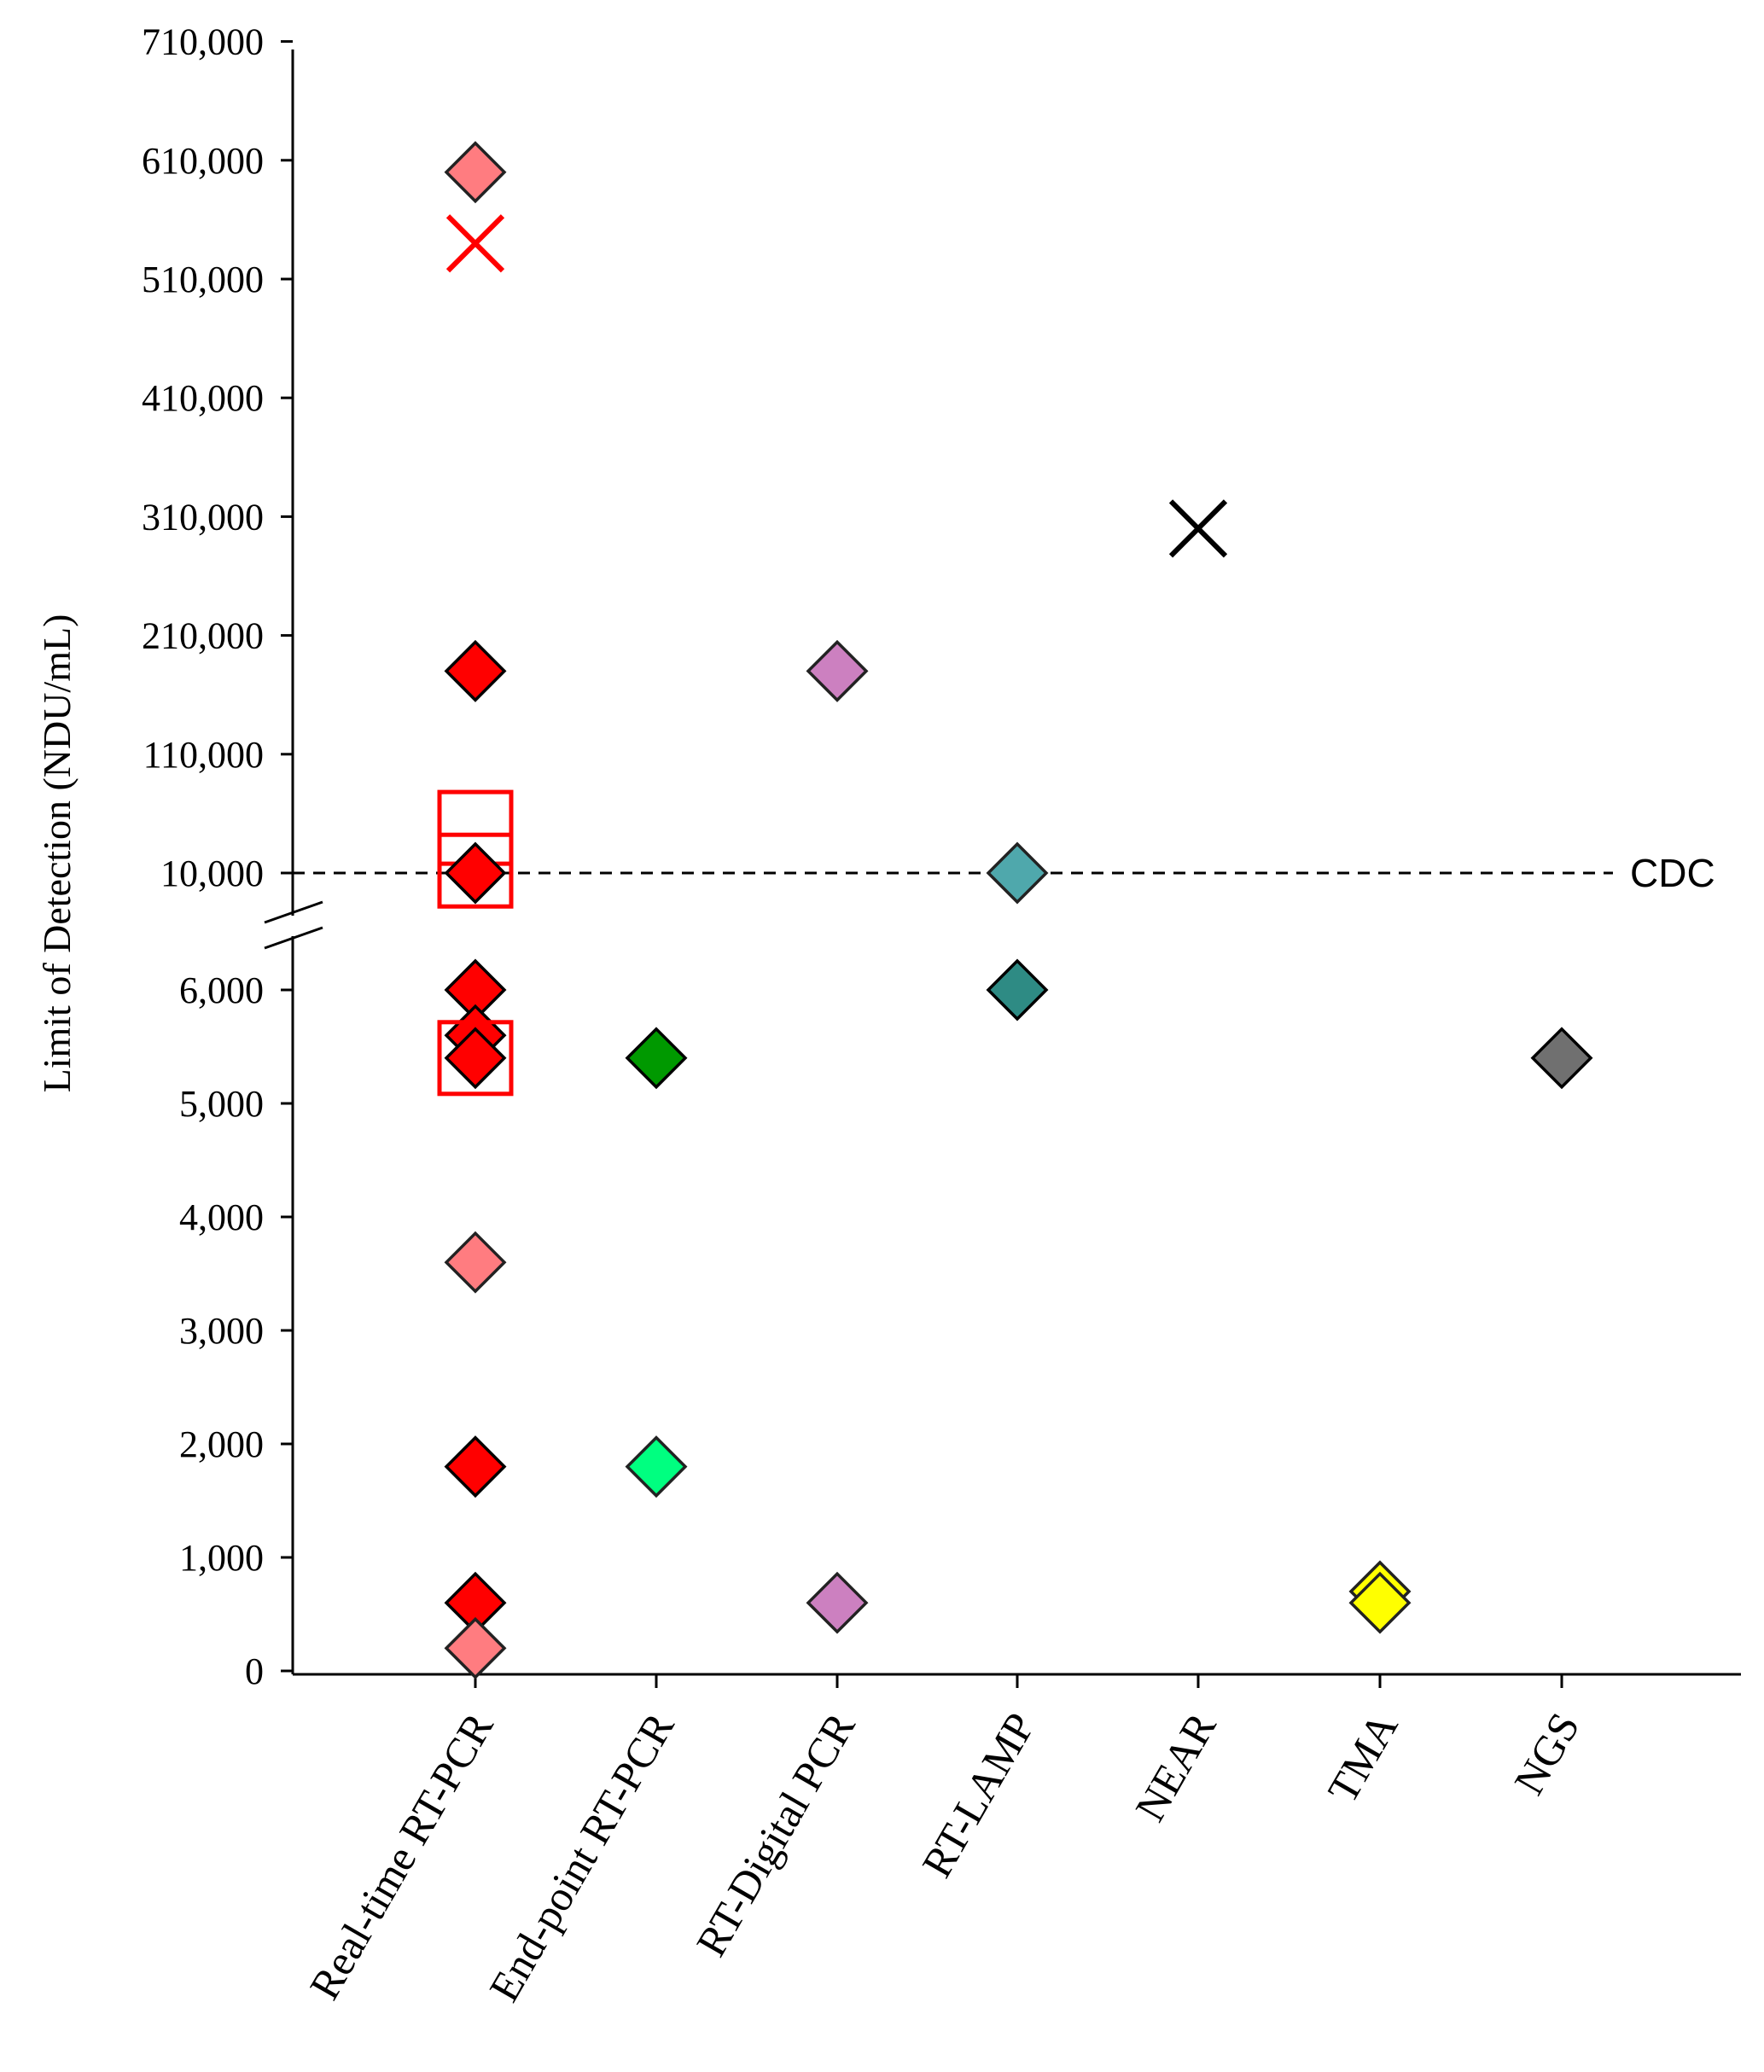 Image resolution: width=1764 pixels, height=2072 pixels. I want to click on x-category-label: NGS, so click(1547, 1754).